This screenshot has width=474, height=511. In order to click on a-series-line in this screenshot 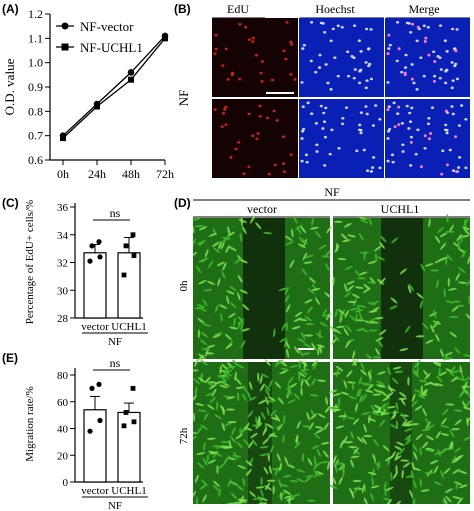, I will do `click(114, 86)`.